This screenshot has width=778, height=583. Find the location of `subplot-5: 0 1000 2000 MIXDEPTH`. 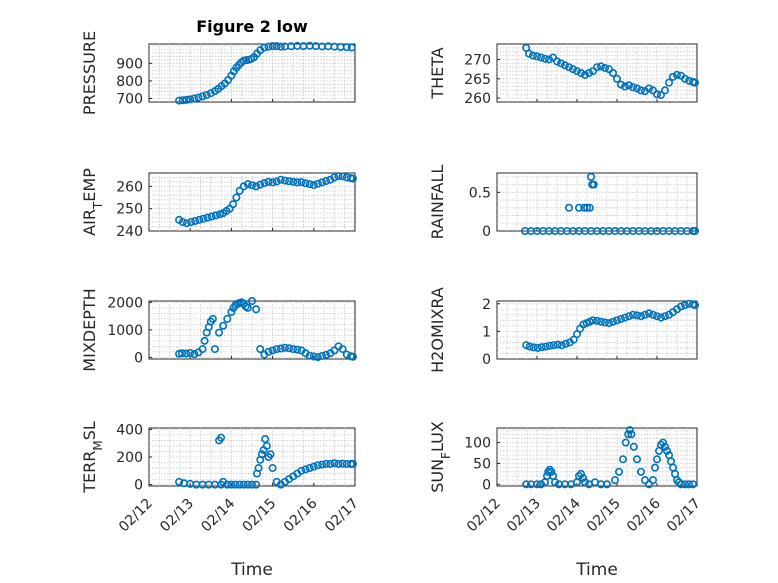

subplot-5: 0 1000 2000 MIXDEPTH is located at coordinates (218, 330).